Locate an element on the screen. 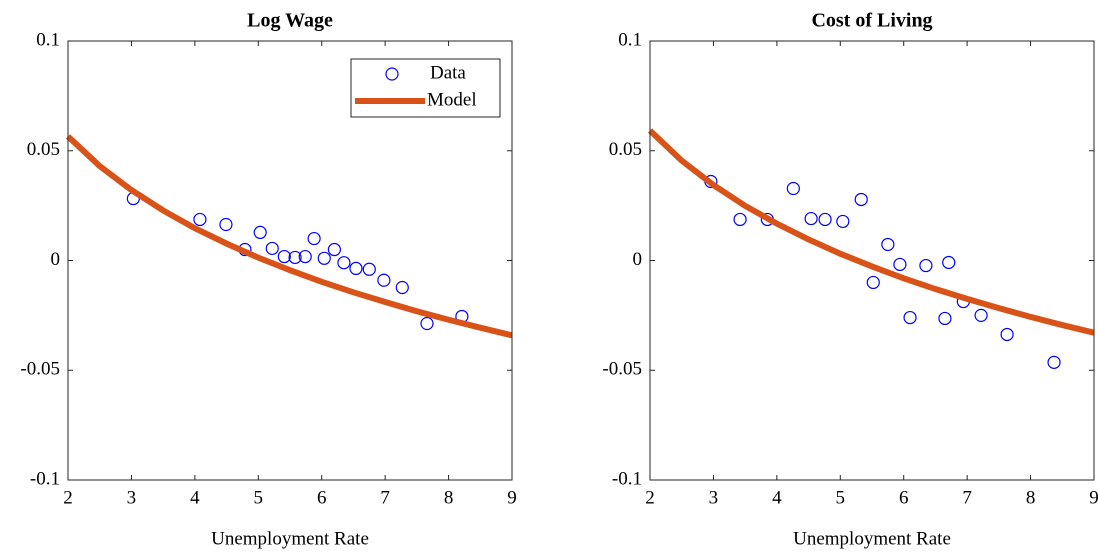 Image resolution: width=1098 pixels, height=552 pixels. legend-box is located at coordinates (425, 88).